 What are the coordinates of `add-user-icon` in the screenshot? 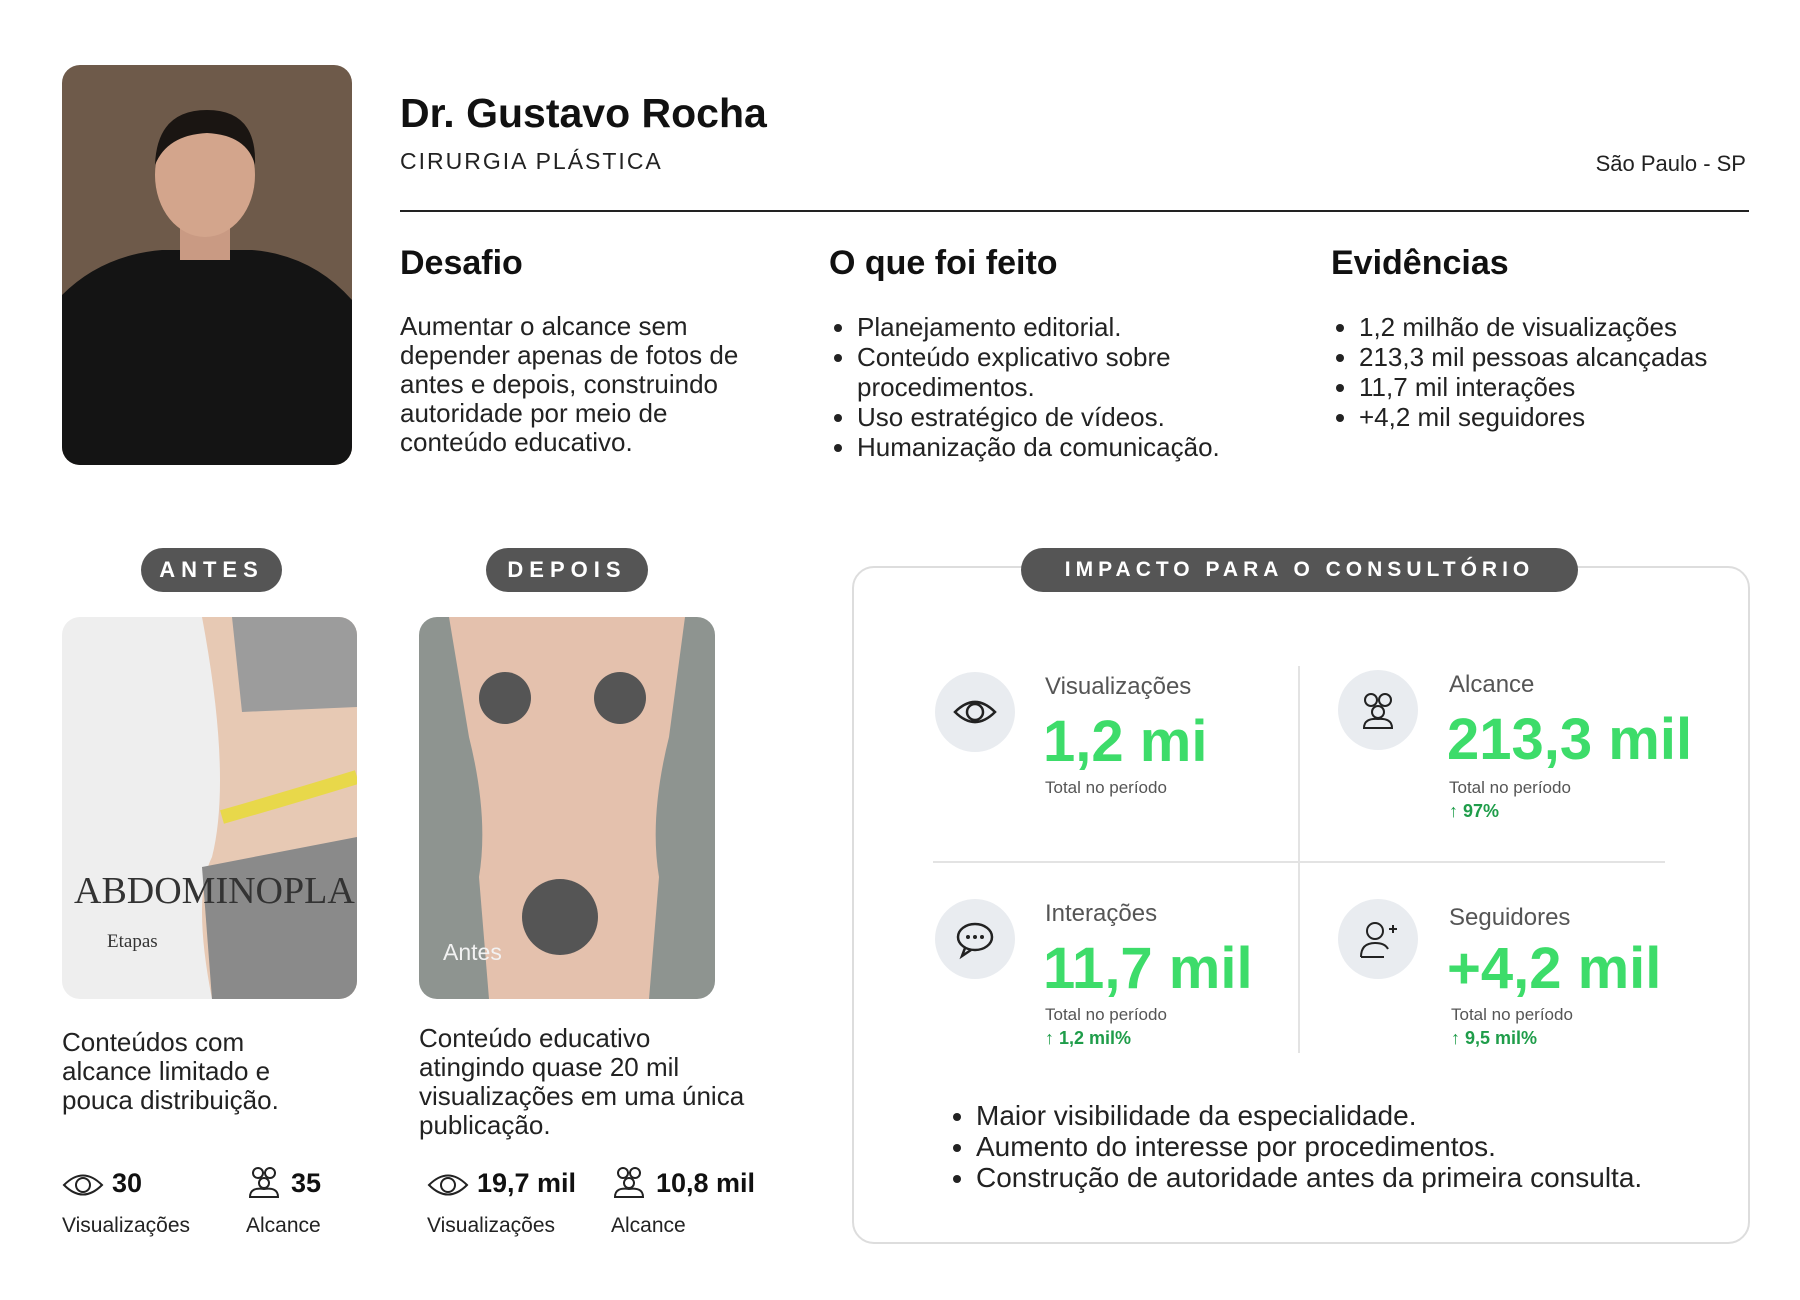 It's located at (1378, 940).